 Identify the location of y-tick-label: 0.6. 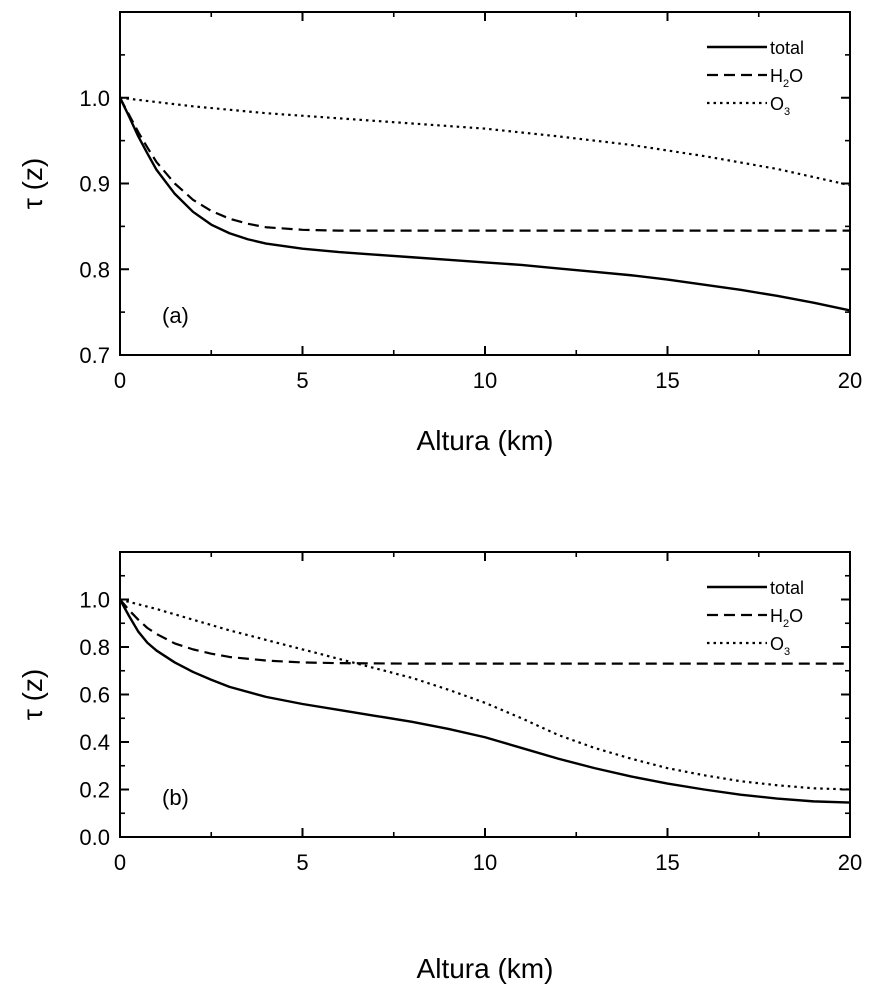
(94, 695).